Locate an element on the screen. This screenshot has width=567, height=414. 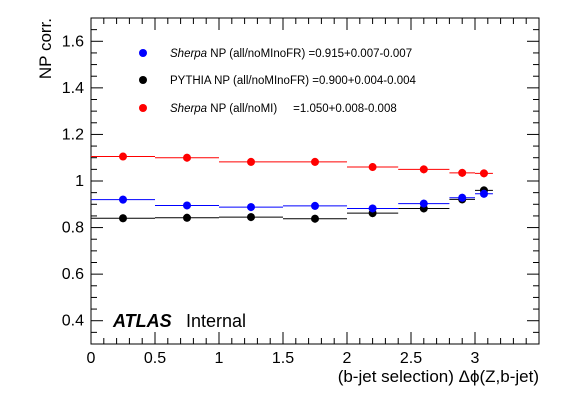
y-tick-label: 0.8 is located at coordinates (73, 228).